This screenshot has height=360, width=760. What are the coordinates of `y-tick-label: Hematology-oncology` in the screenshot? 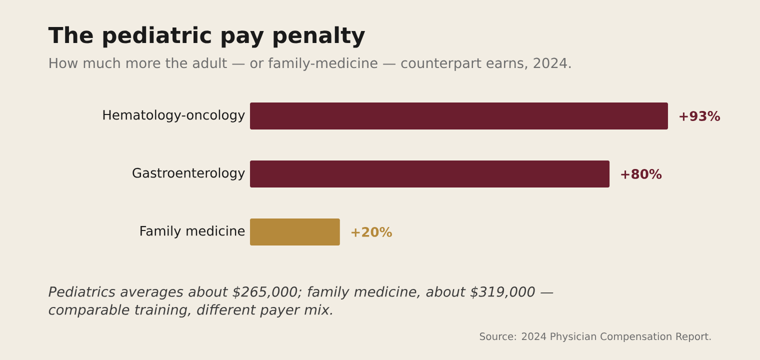 It's located at (174, 116).